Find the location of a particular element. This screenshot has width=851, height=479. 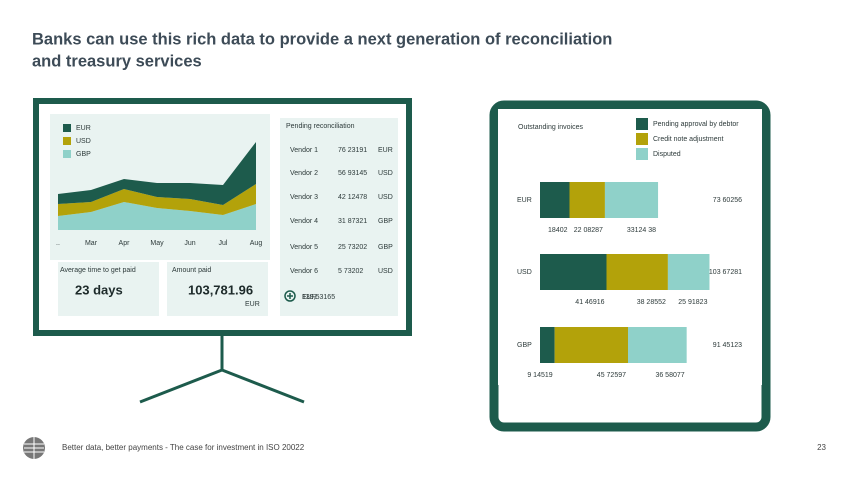

table-cell: 139,53165 is located at coordinates (318, 297).